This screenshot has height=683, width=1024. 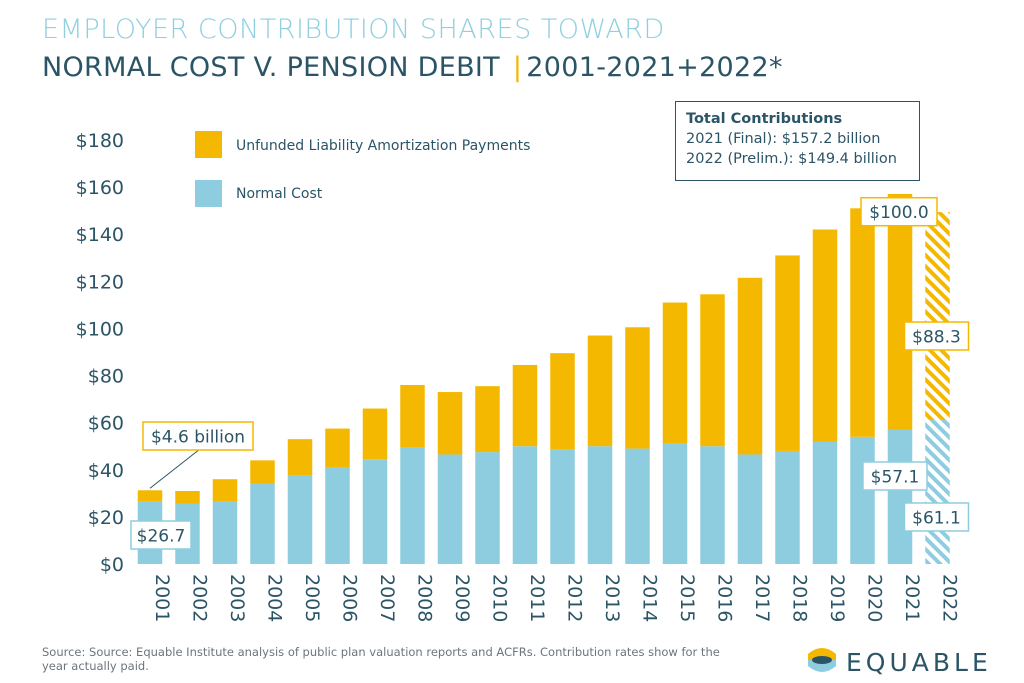 I want to click on bar-normal-cost-2020, so click(x=862, y=500).